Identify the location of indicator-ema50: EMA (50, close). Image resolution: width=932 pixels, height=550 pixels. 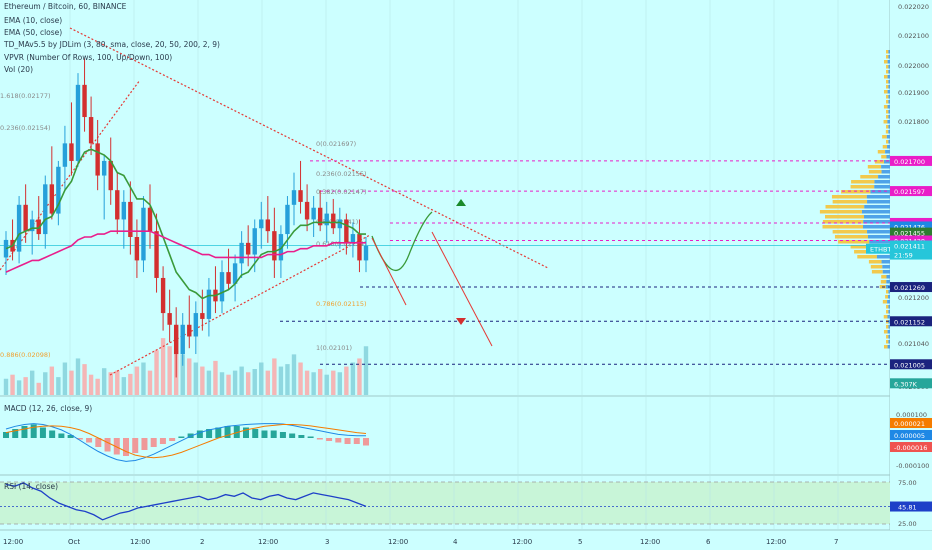
(33, 32).